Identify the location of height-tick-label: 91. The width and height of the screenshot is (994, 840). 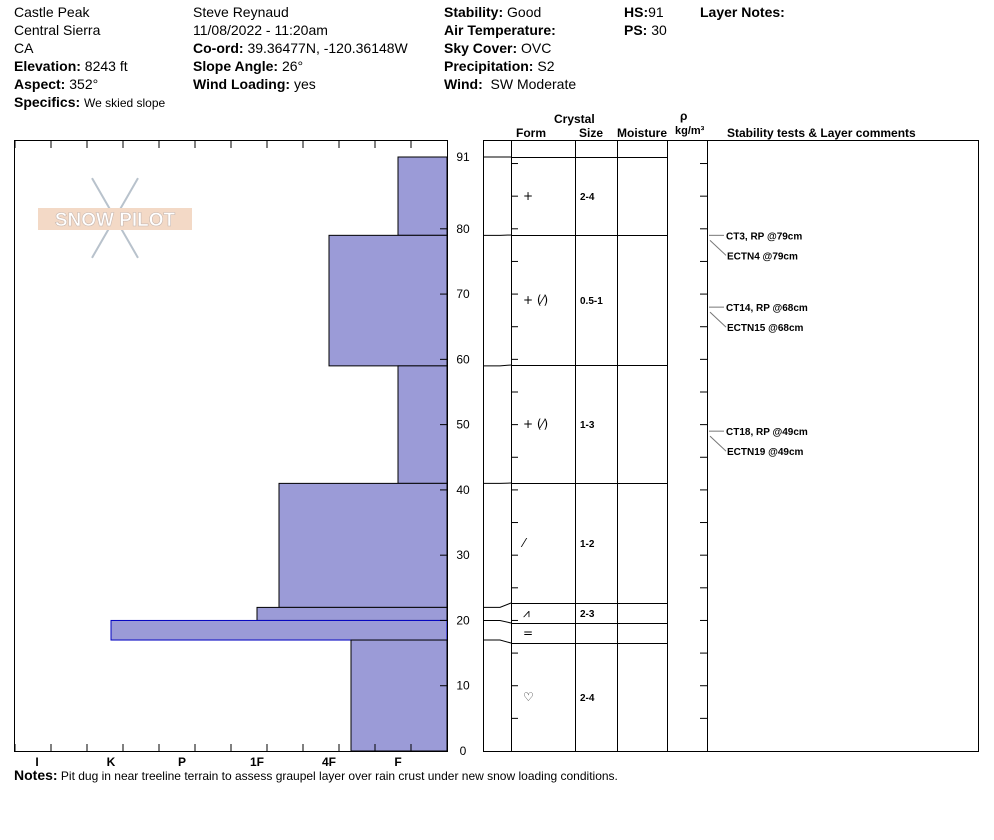
(463, 157).